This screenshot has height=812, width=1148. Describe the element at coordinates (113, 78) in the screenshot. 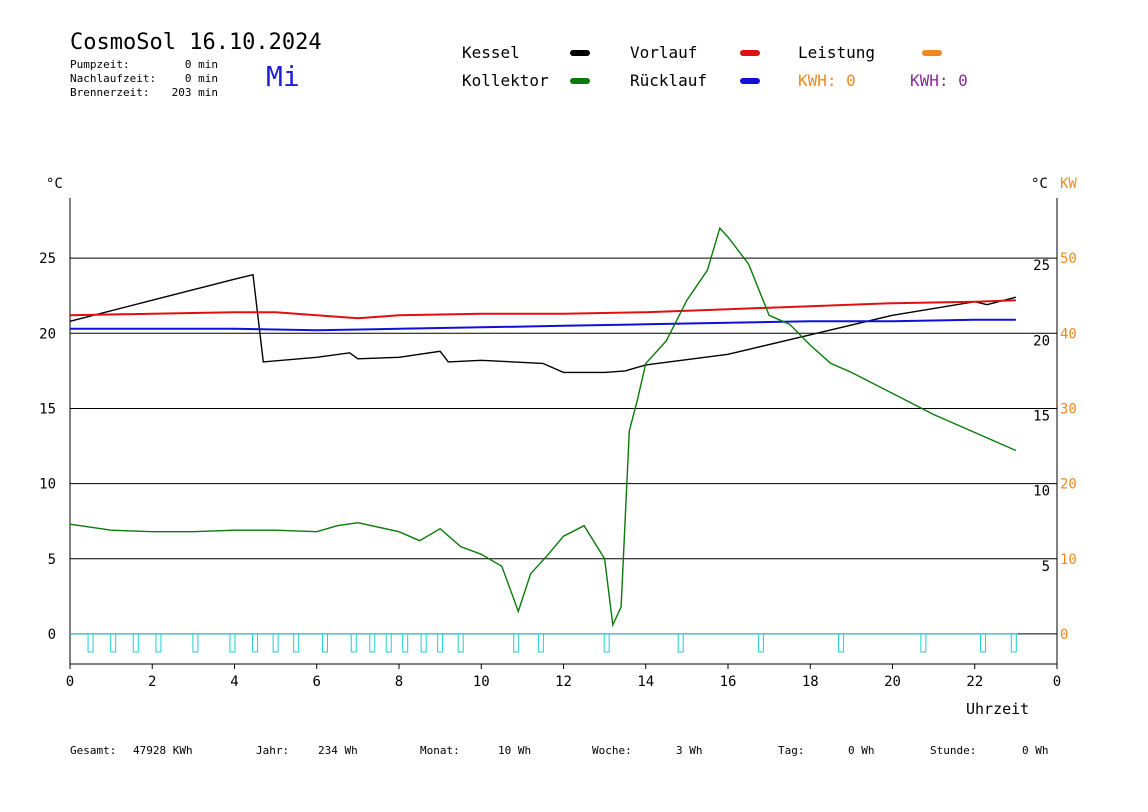

I see `stat-nachlaufzeit-label: Nachlaufzeit:` at that location.